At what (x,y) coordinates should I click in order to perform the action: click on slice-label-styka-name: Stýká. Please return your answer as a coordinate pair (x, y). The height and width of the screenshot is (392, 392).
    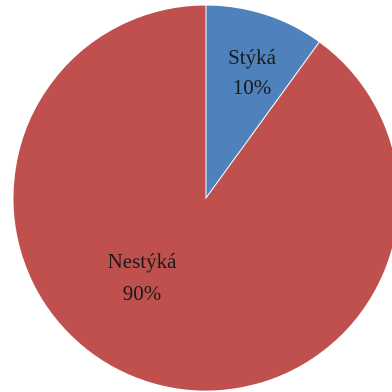
    Looking at the image, I should click on (252, 57).